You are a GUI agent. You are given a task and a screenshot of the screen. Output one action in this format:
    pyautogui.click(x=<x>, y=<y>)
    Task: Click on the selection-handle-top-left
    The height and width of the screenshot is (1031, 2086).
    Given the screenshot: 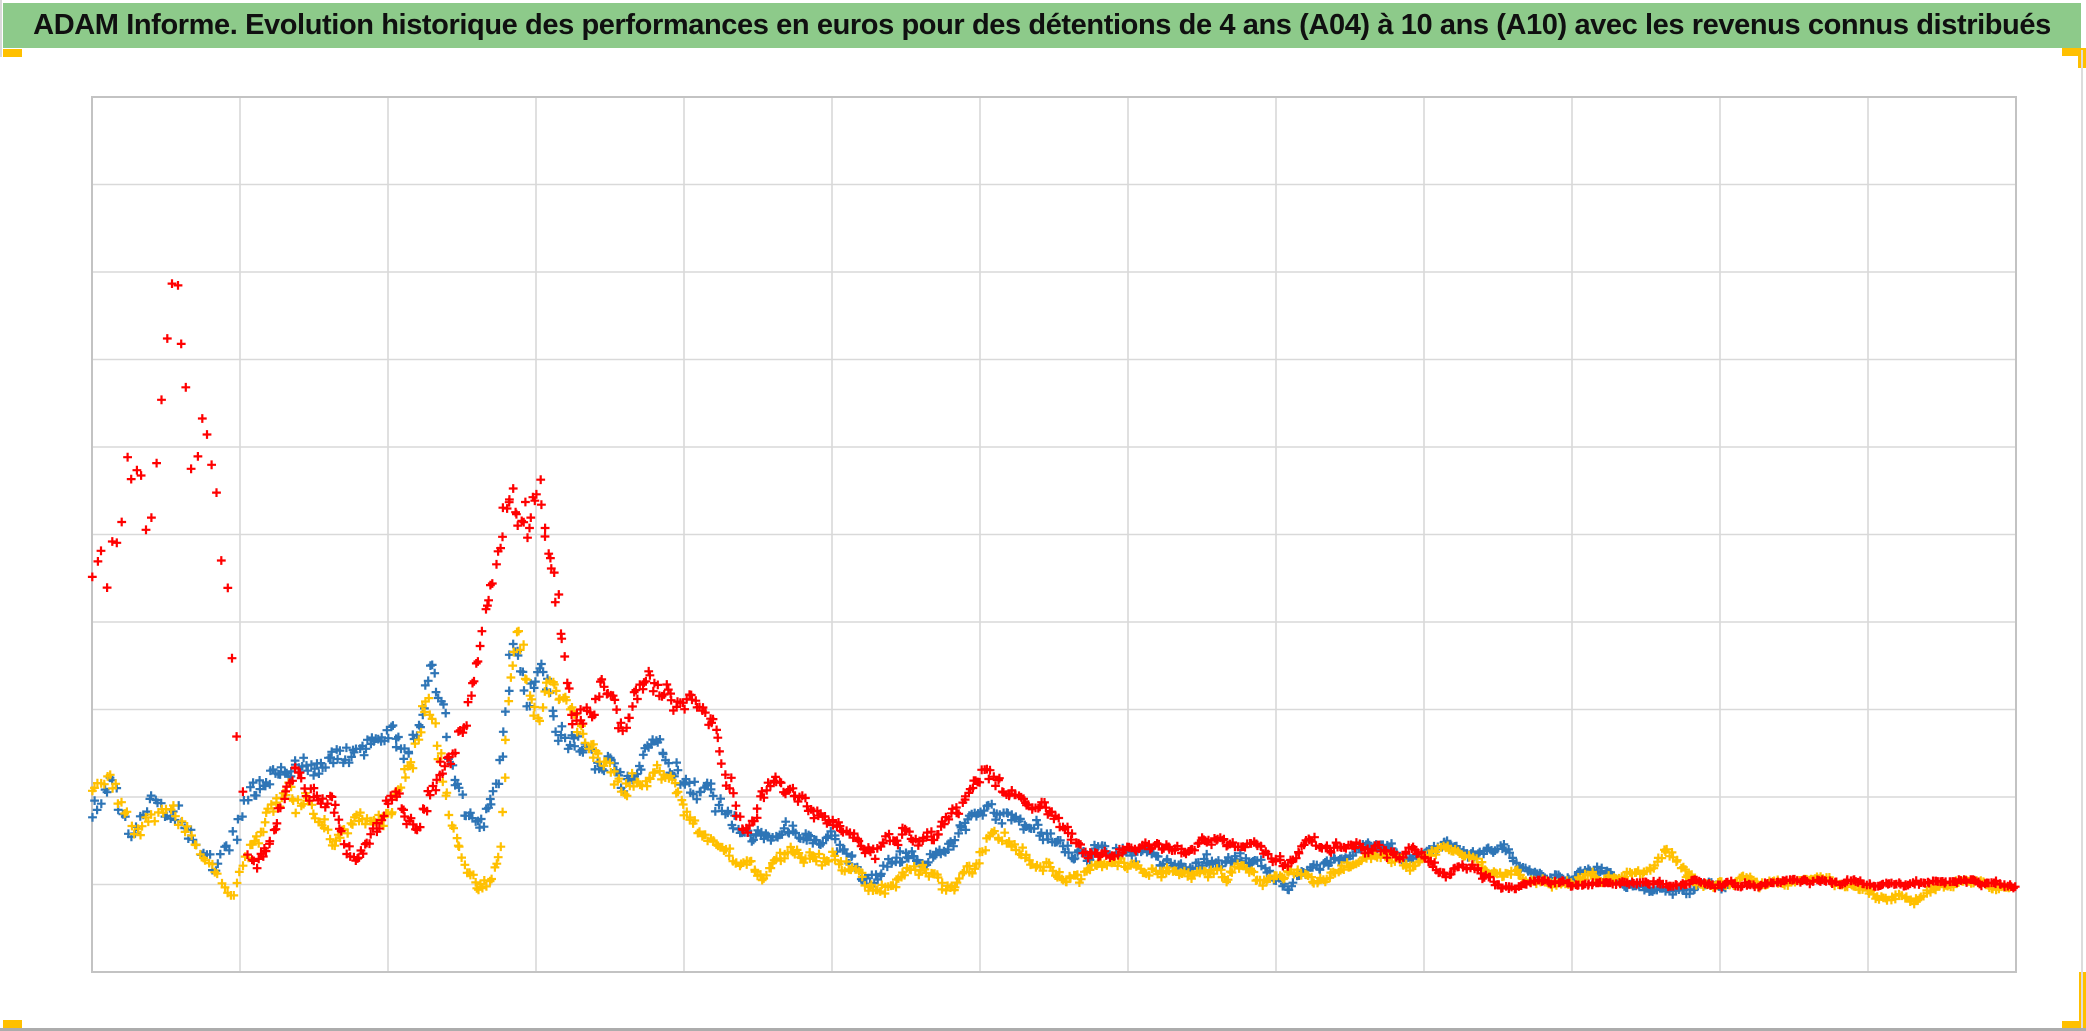 What is the action you would take?
    pyautogui.click(x=12, y=53)
    